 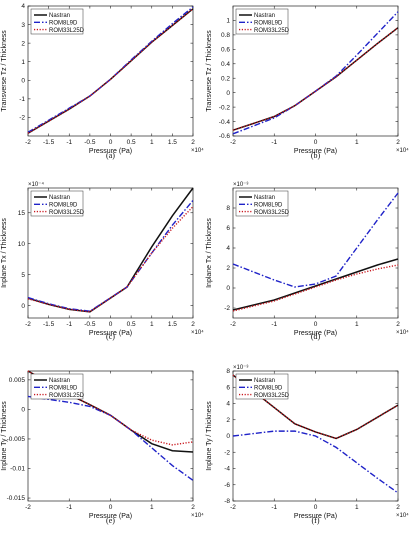 I want to click on y-tick-label: -0.4, so click(x=225, y=122).